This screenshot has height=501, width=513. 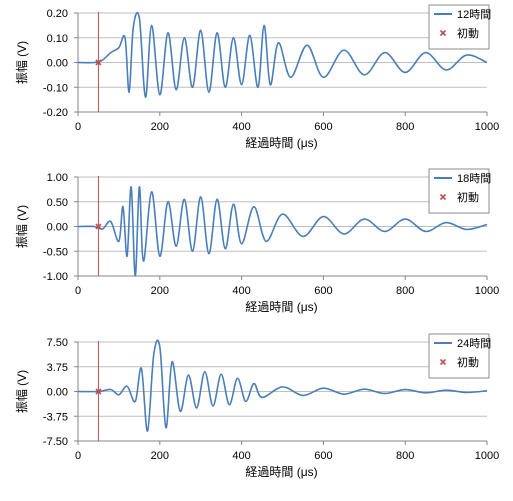 What do you see at coordinates (57, 343) in the screenshot?
I see `chart-3-ytick-label: 7.50` at bounding box center [57, 343].